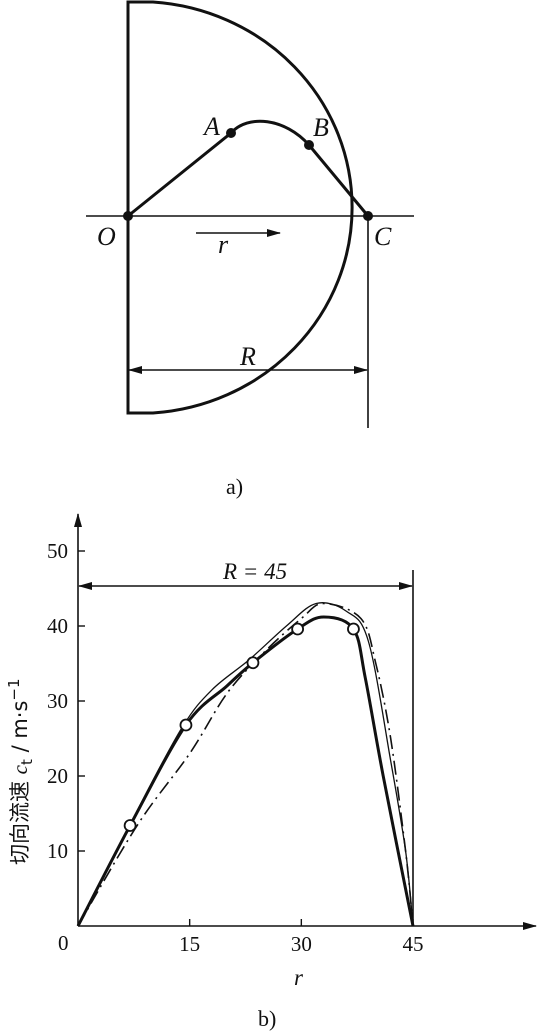  I want to click on y-tick-label: 10, so click(57, 851).